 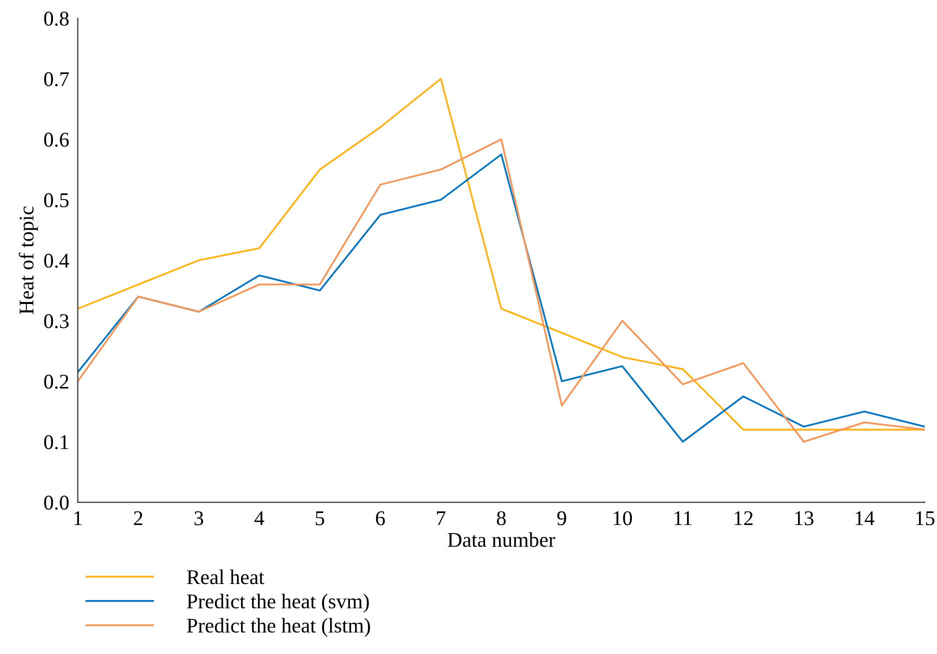 I want to click on y-tick-label: 0.6, so click(x=56, y=139).